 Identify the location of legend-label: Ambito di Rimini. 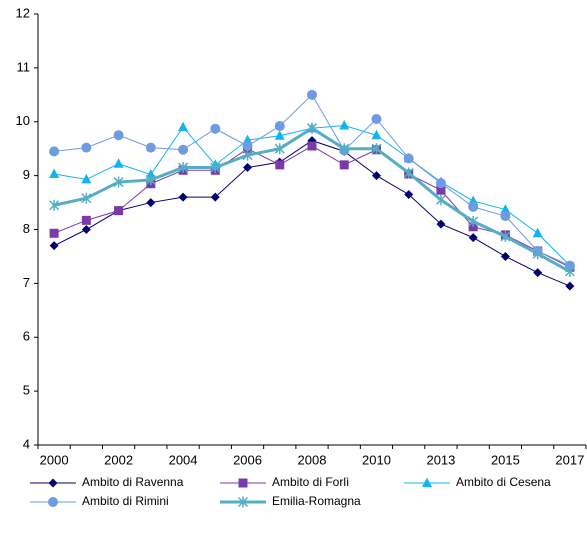
(125, 501).